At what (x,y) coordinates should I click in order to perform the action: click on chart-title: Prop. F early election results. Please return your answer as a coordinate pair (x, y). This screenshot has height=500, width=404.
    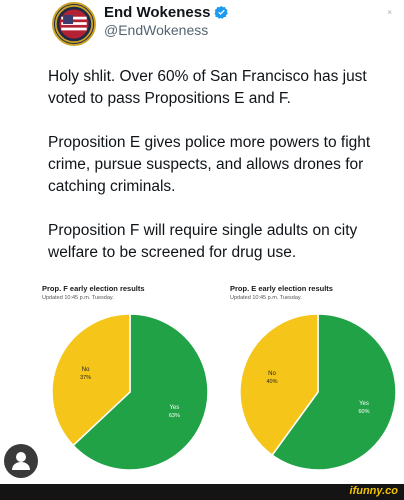
    Looking at the image, I should click on (93, 288).